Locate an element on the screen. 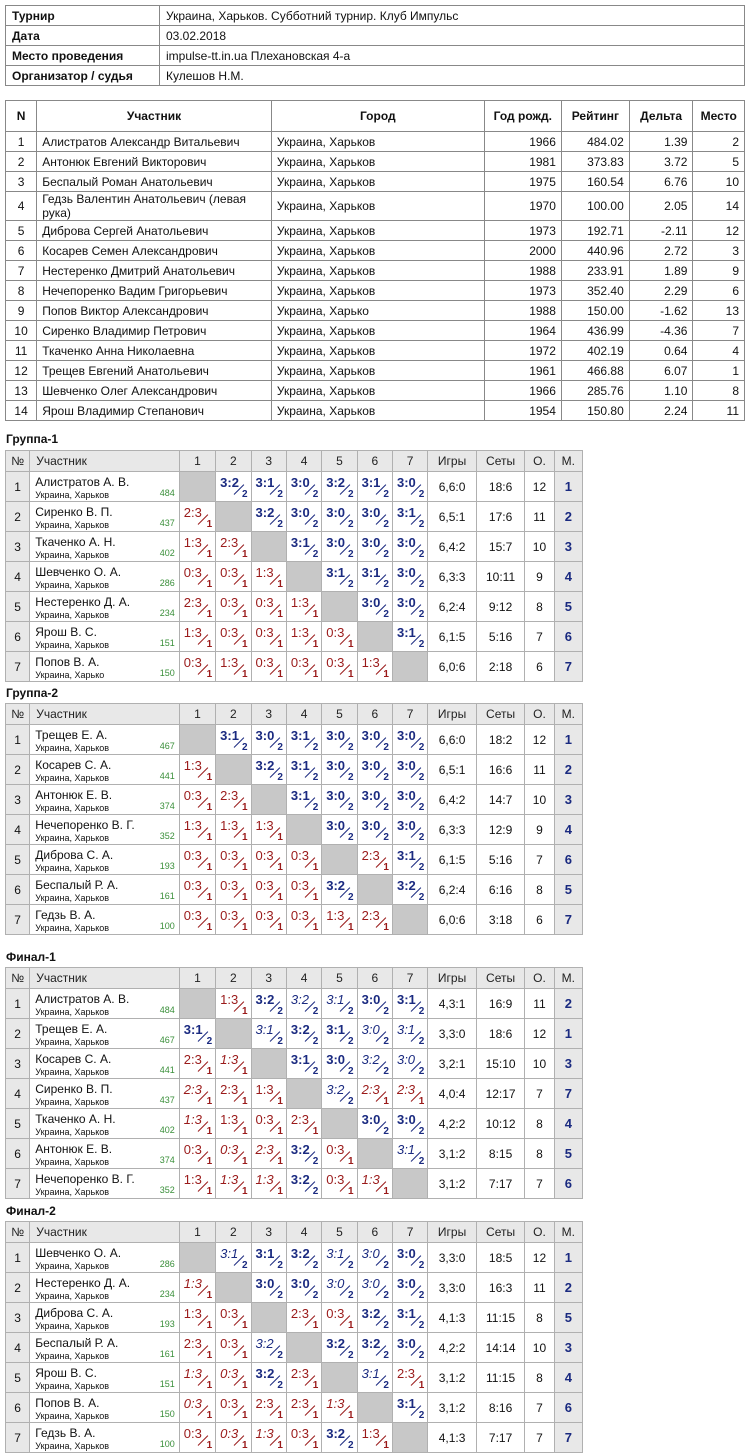  sets-cell: 2:18 is located at coordinates (500, 666).